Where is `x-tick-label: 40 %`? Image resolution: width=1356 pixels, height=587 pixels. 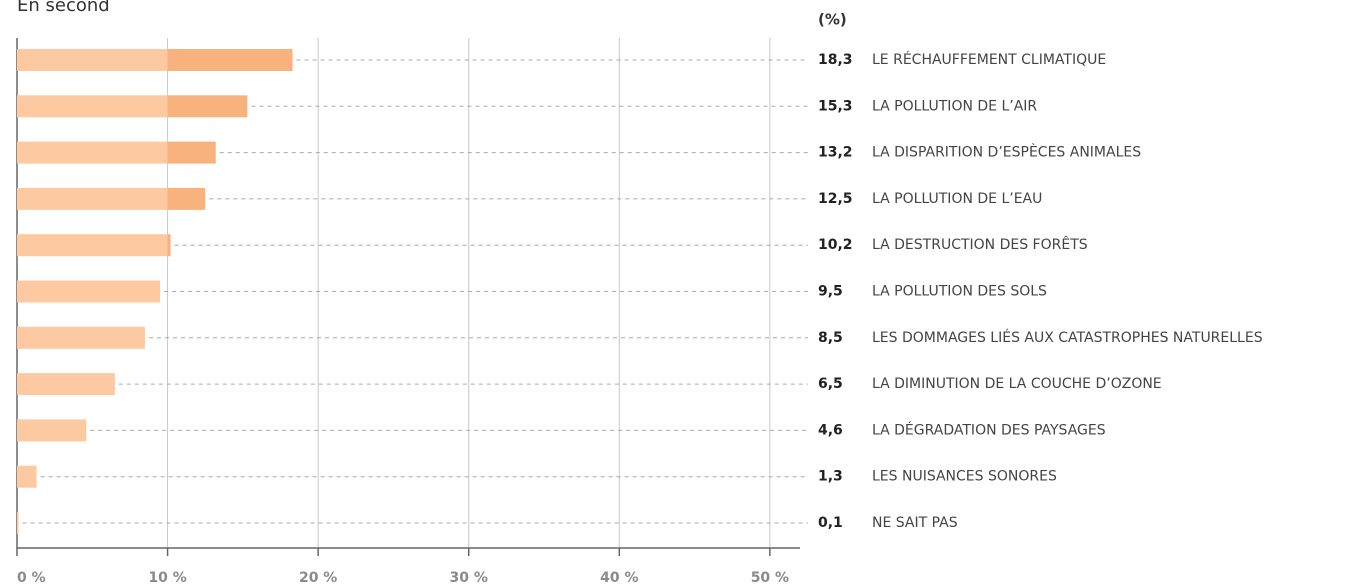
x-tick-label: 40 % is located at coordinates (619, 578).